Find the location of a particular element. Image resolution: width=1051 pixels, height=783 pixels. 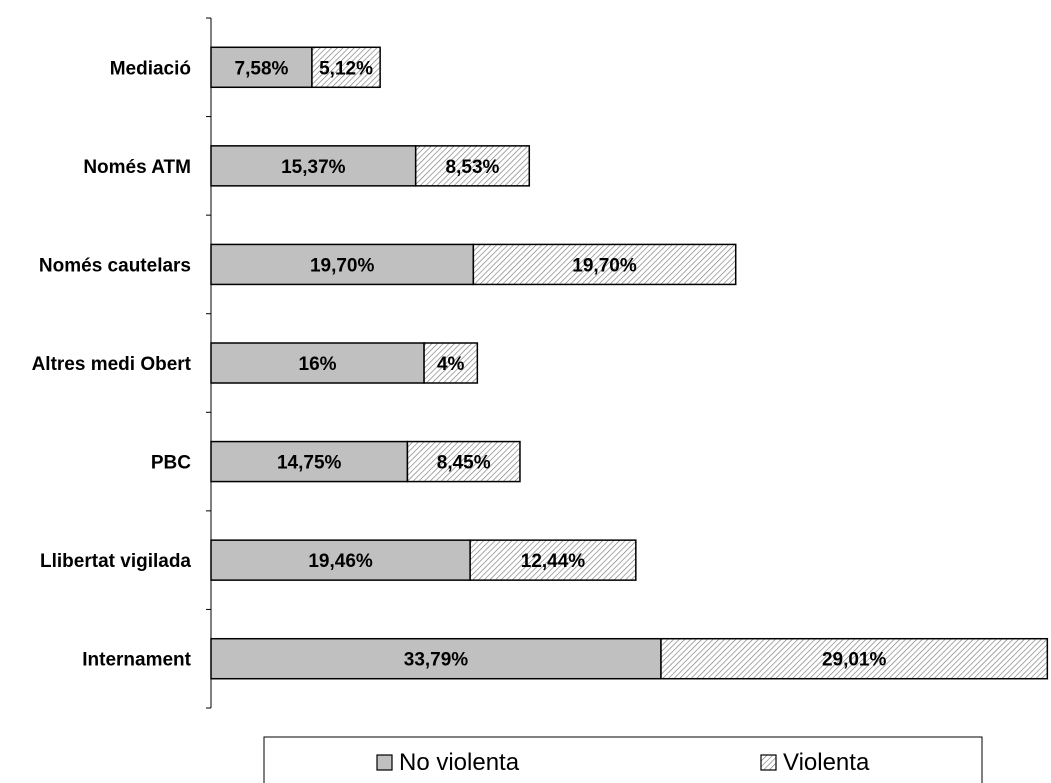

bar-group-altres-medi-obert: Altres medi Obert 16% 4% is located at coordinates (255, 363).